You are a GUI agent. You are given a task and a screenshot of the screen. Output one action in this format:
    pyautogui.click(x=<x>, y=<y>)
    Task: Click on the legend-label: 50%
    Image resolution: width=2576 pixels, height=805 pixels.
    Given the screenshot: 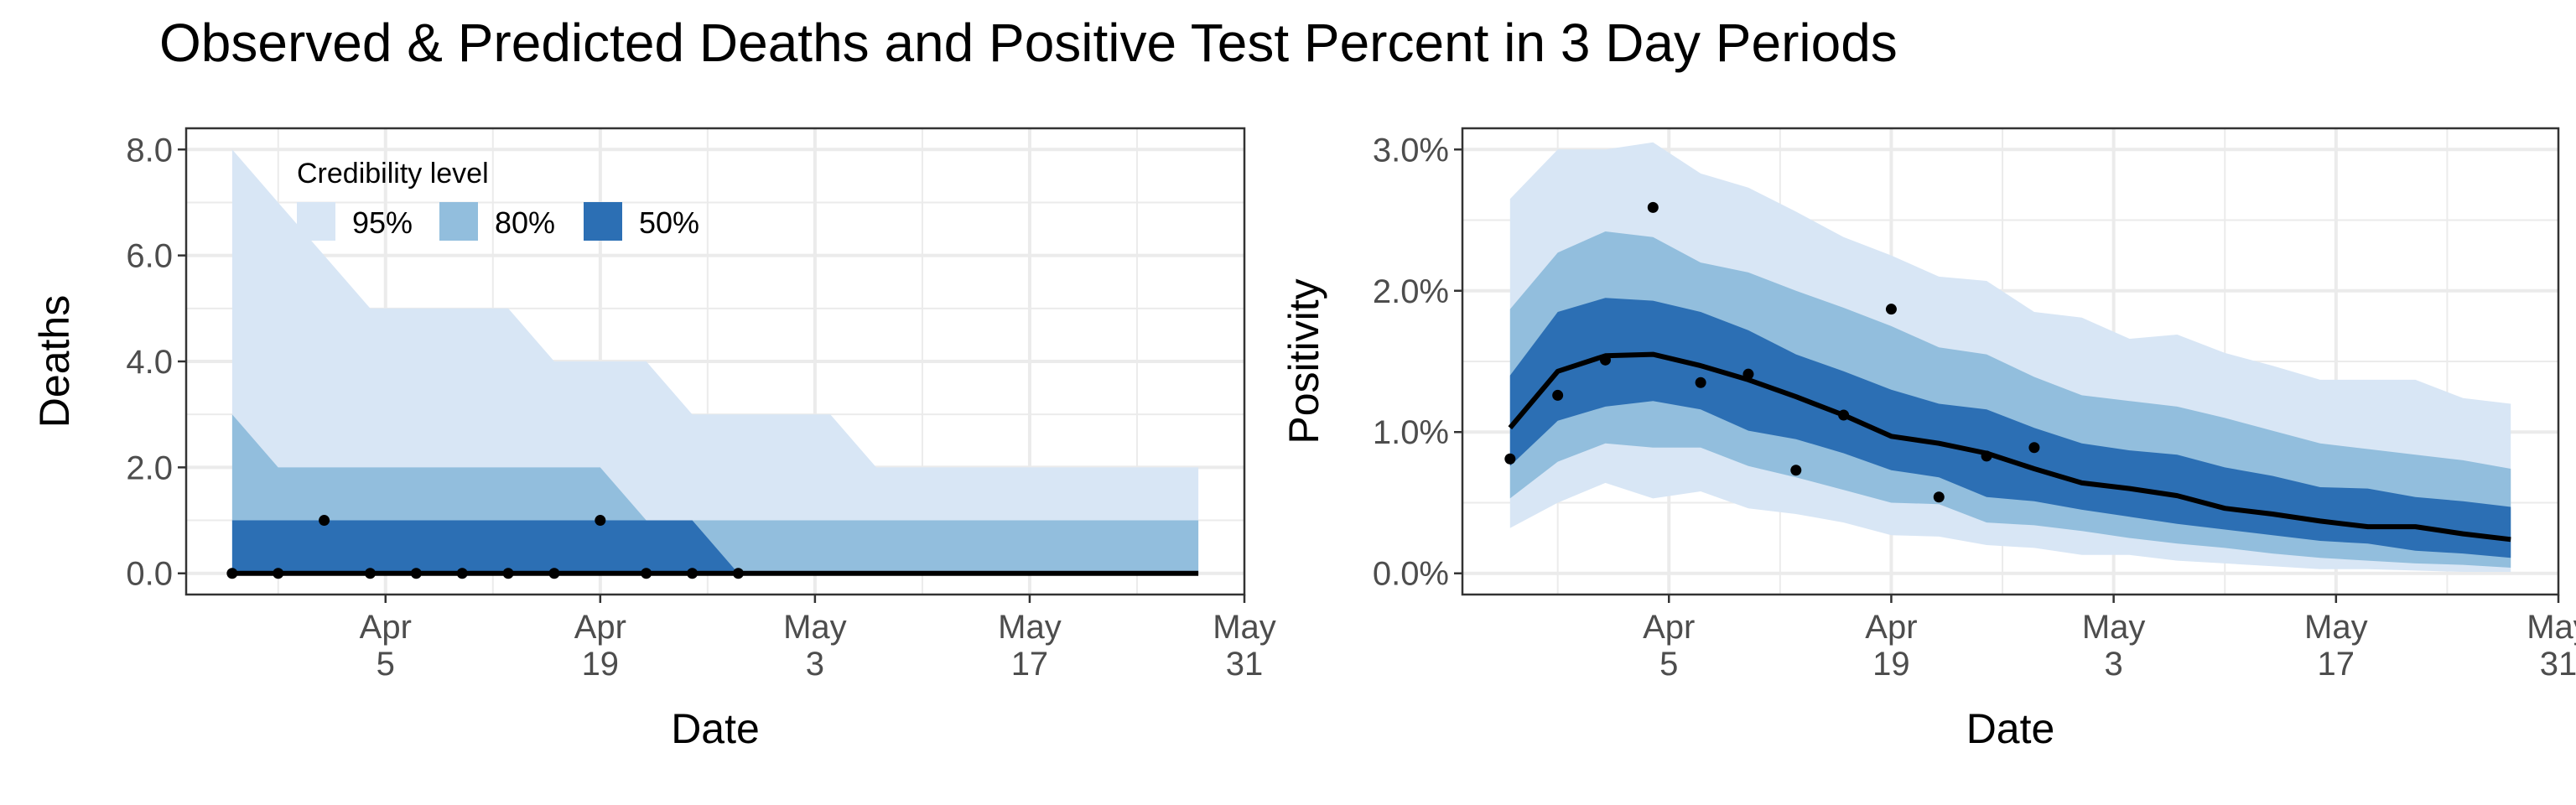 What is the action you would take?
    pyautogui.click(x=669, y=222)
    